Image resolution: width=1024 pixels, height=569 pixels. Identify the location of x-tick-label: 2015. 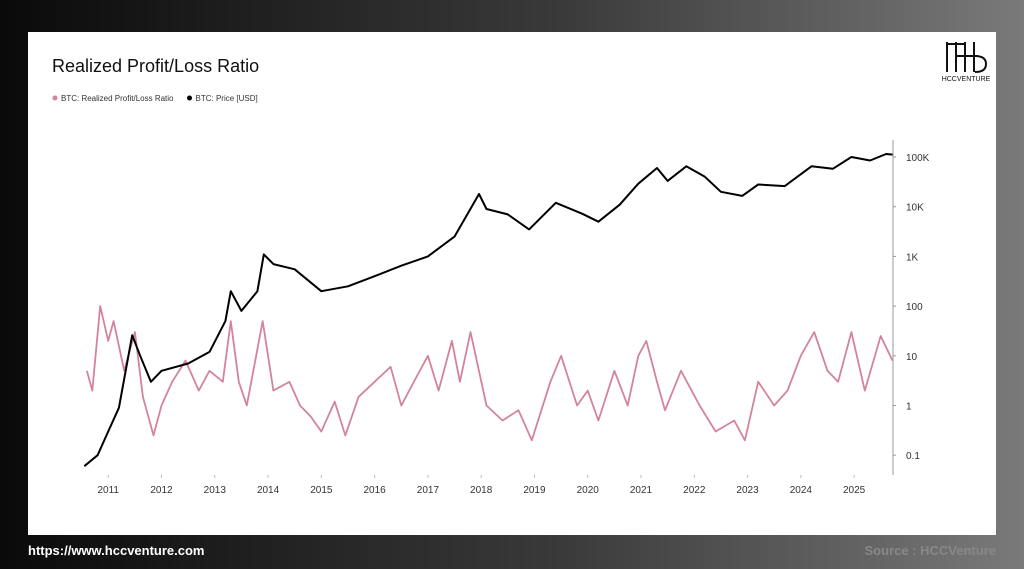
(321, 490).